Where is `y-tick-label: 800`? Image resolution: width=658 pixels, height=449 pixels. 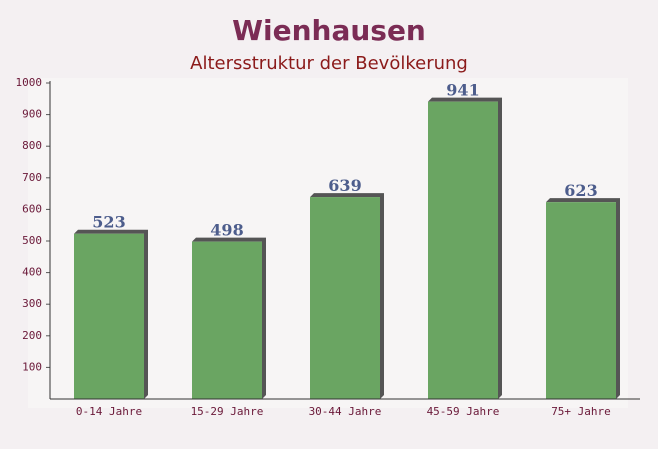
y-tick-label: 800 is located at coordinates (32, 145).